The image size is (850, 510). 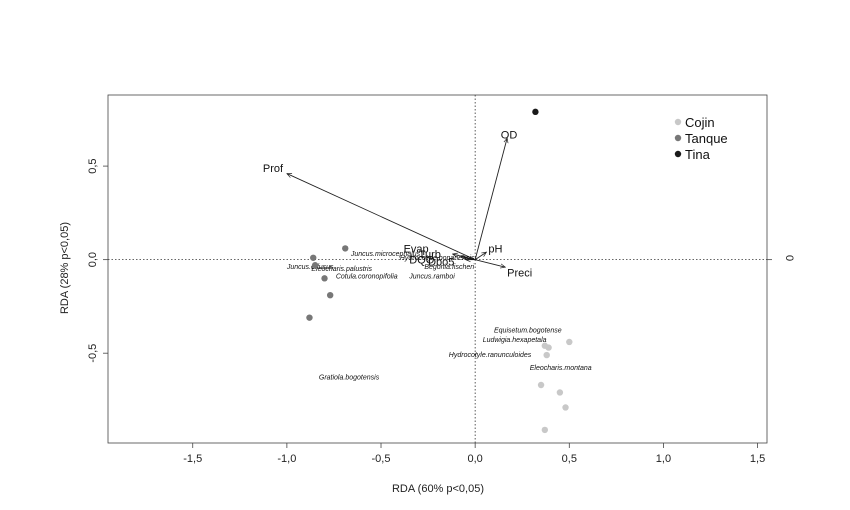 What do you see at coordinates (93, 259) in the screenshot?
I see `y-tick-label: 0,0` at bounding box center [93, 259].